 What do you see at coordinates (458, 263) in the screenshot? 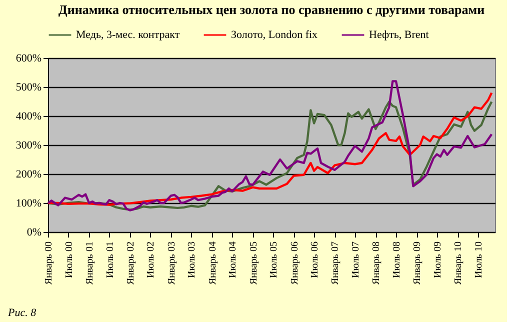
I see `x-tick-label: Январь 10` at bounding box center [458, 263].